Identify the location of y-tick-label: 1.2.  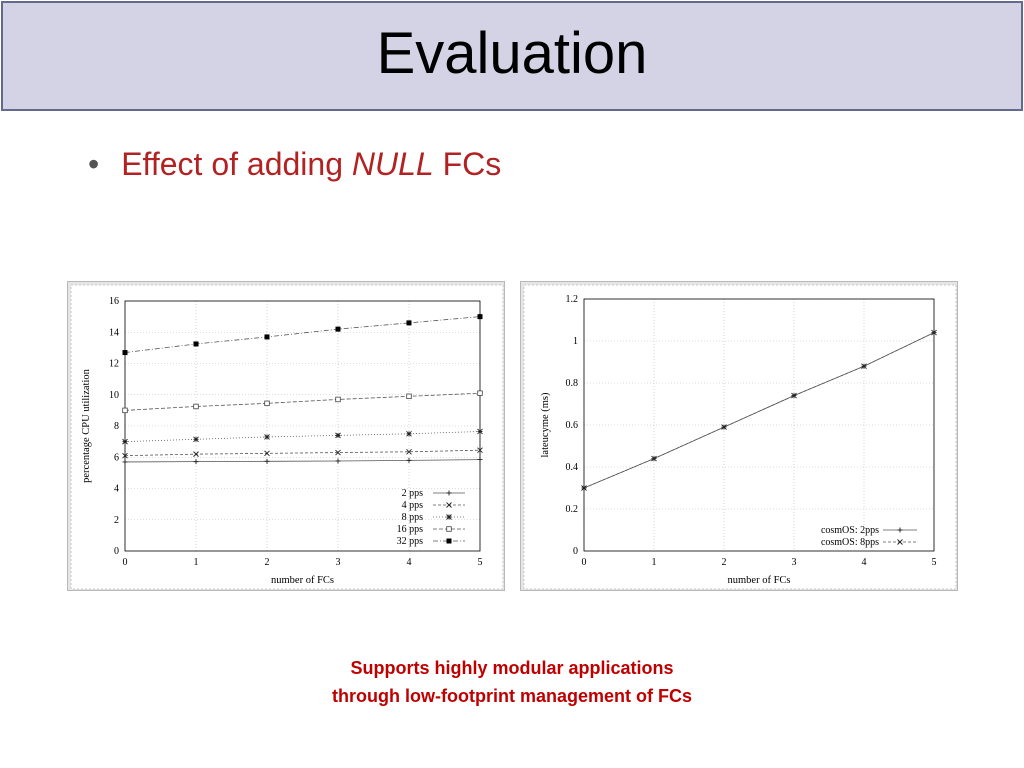
(572, 299).